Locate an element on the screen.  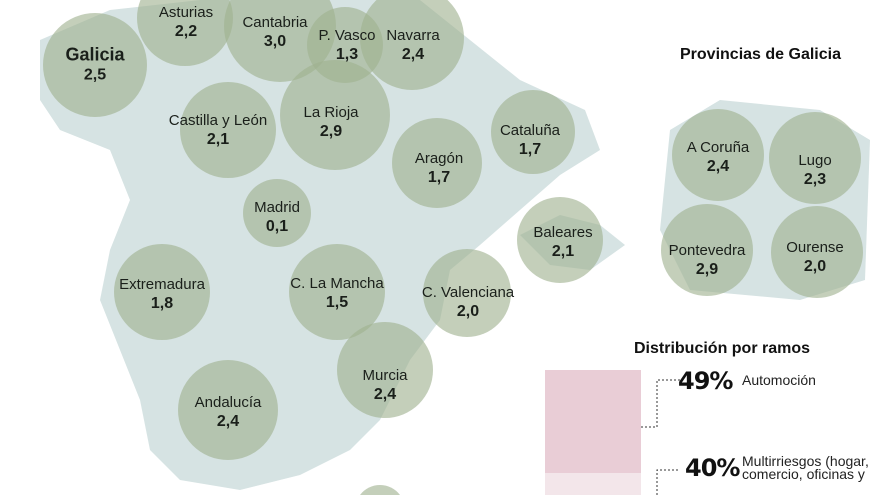
bubble-galicia is located at coordinates (95, 65).